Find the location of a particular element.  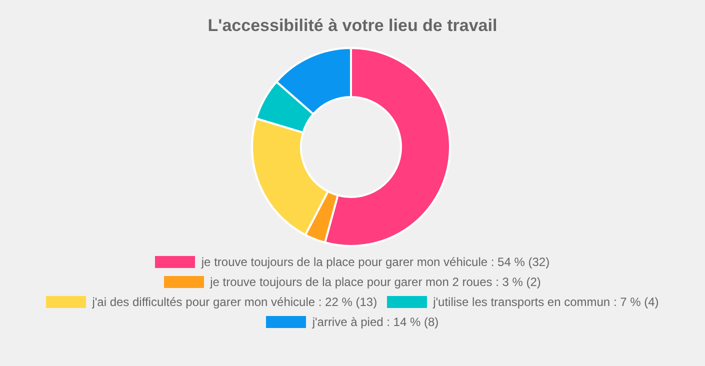

legend-label: je trouve toujours de la place pour garer mon 2 roues : 3 % (2) is located at coordinates (375, 282).